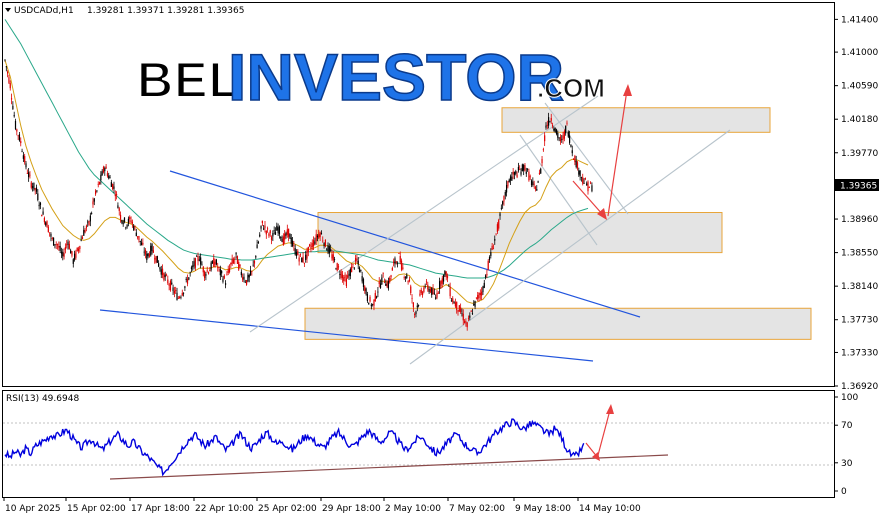  What do you see at coordinates (859, 120) in the screenshot?
I see `price-tick-label: 1.40180` at bounding box center [859, 120].